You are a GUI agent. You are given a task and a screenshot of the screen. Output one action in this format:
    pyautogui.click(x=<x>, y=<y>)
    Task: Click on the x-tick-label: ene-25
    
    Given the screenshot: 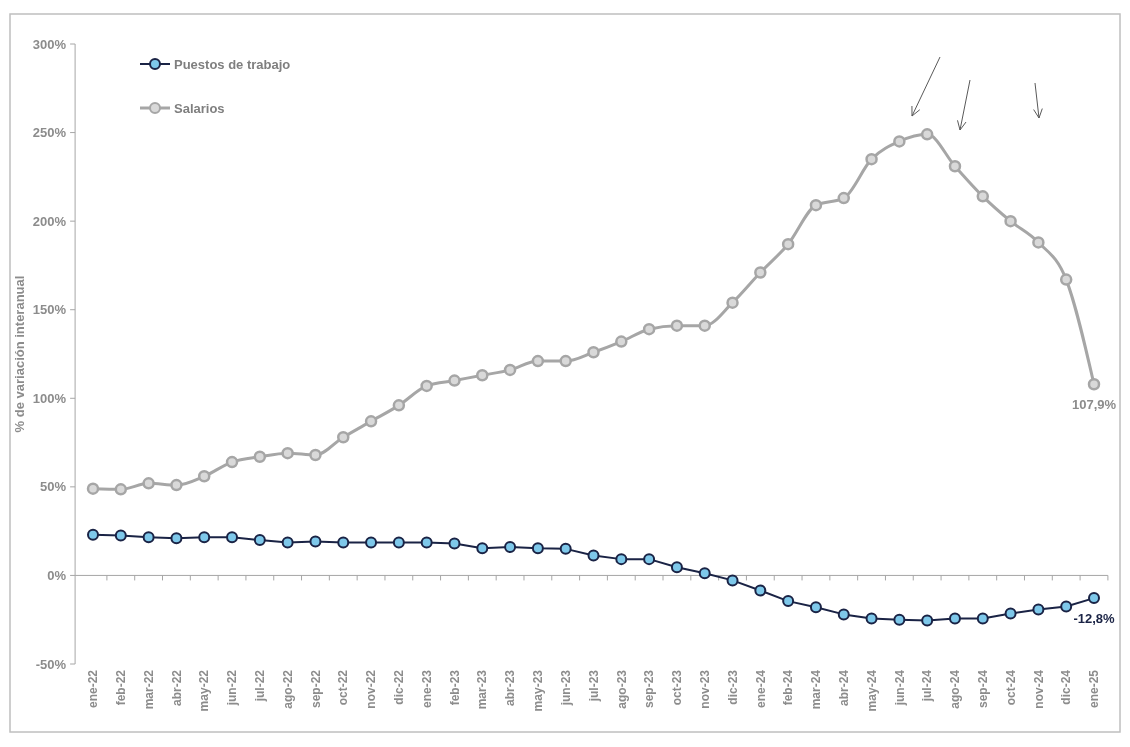 What is the action you would take?
    pyautogui.click(x=1094, y=689)
    